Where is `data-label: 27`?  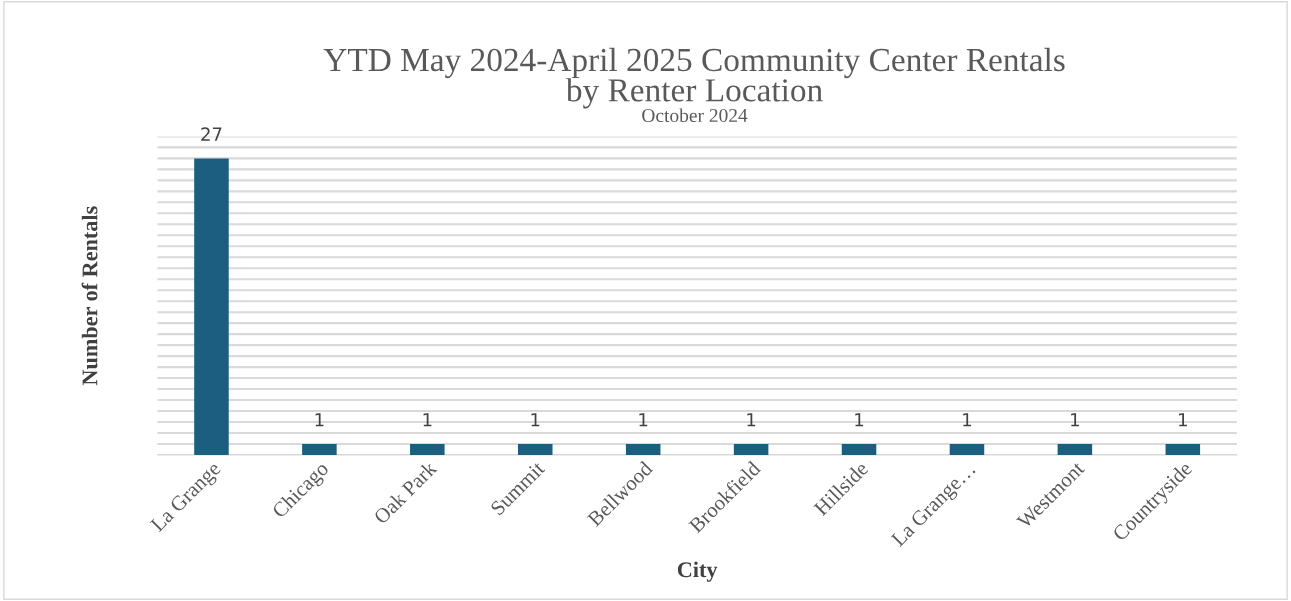
data-label: 27 is located at coordinates (211, 134).